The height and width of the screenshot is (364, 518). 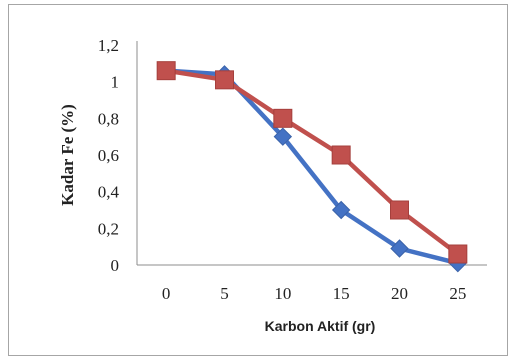 I want to click on y-axis-label: Kadar Fe (%), so click(x=67, y=155).